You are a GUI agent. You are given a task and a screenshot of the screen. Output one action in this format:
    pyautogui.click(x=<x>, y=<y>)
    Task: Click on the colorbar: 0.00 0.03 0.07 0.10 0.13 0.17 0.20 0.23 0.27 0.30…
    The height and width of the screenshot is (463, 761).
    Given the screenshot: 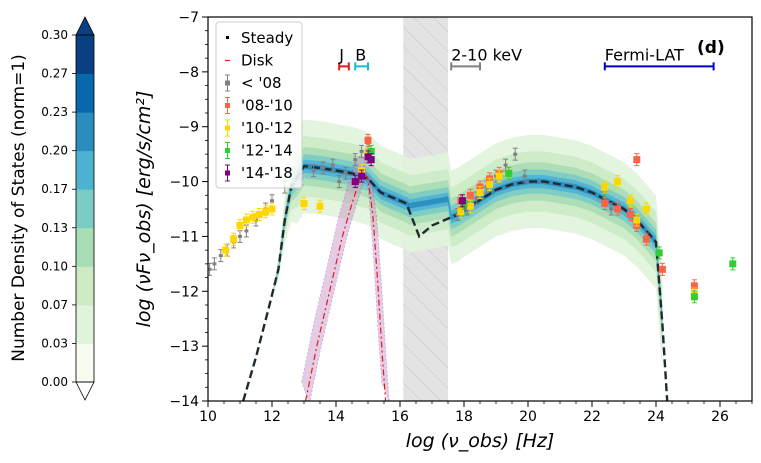 What is the action you would take?
    pyautogui.click(x=52, y=208)
    